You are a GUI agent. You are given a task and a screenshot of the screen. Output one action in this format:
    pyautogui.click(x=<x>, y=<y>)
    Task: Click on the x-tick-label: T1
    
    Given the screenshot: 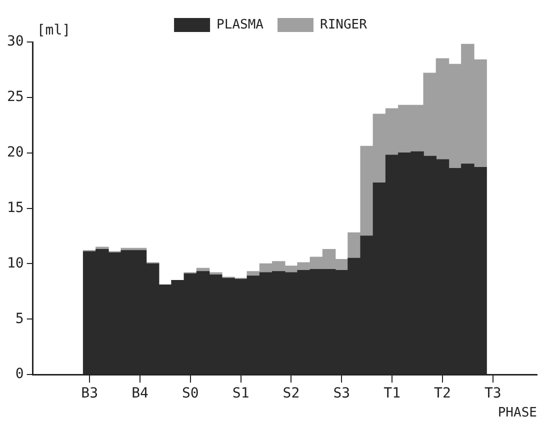 What is the action you would take?
    pyautogui.click(x=392, y=394)
    